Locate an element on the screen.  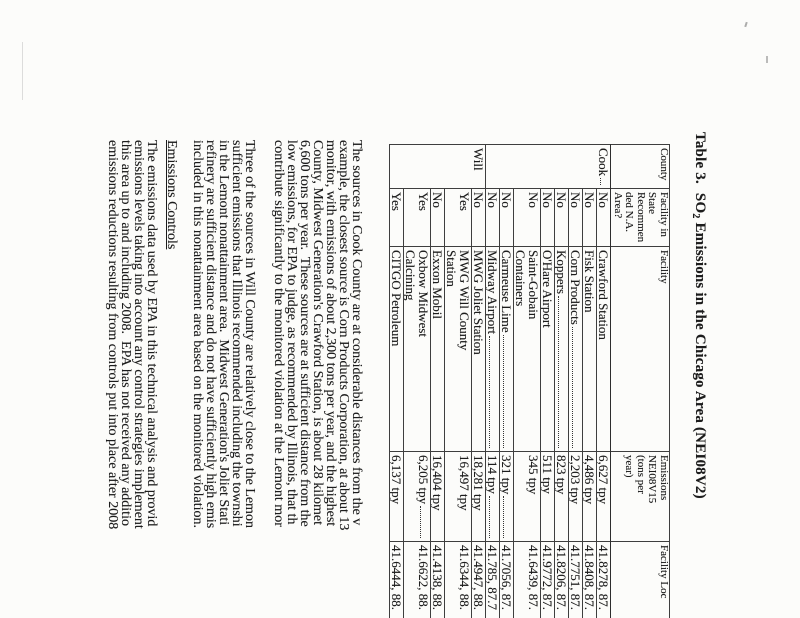
facility-cell: Carmeuse Lime is located at coordinates (507, 349).